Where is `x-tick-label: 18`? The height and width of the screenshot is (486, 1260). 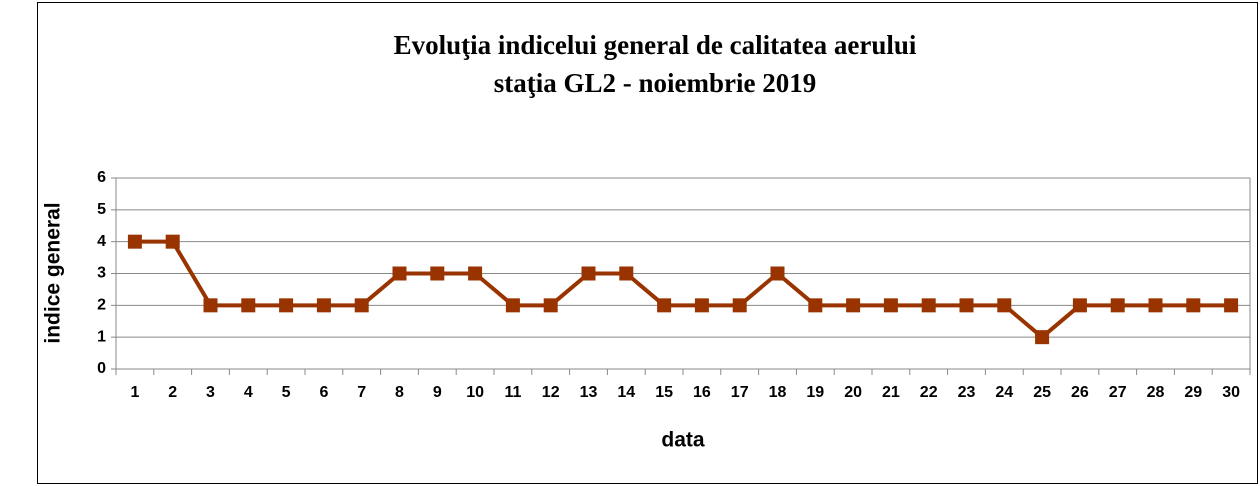 x-tick-label: 18 is located at coordinates (778, 392).